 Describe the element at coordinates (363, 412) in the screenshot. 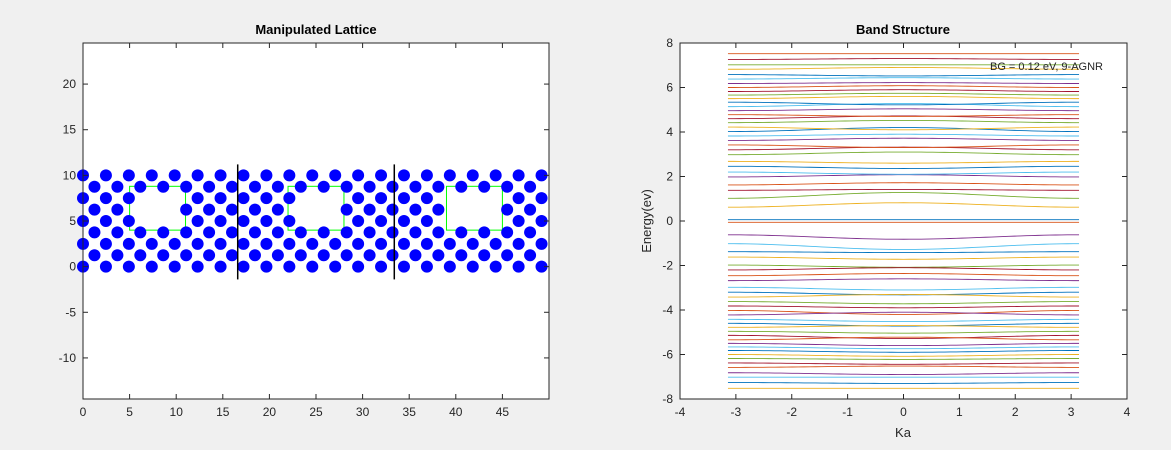

I see `lattice-x-tick-label: 30` at that location.